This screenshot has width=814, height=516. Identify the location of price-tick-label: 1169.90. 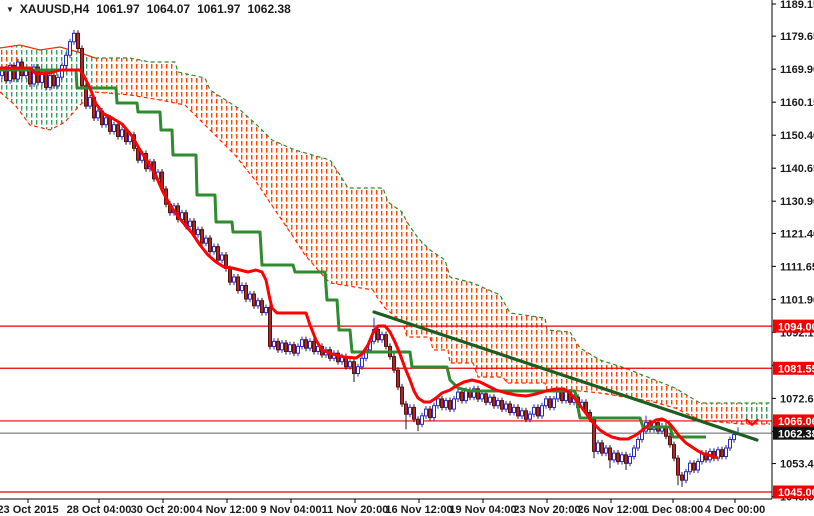
(797, 70).